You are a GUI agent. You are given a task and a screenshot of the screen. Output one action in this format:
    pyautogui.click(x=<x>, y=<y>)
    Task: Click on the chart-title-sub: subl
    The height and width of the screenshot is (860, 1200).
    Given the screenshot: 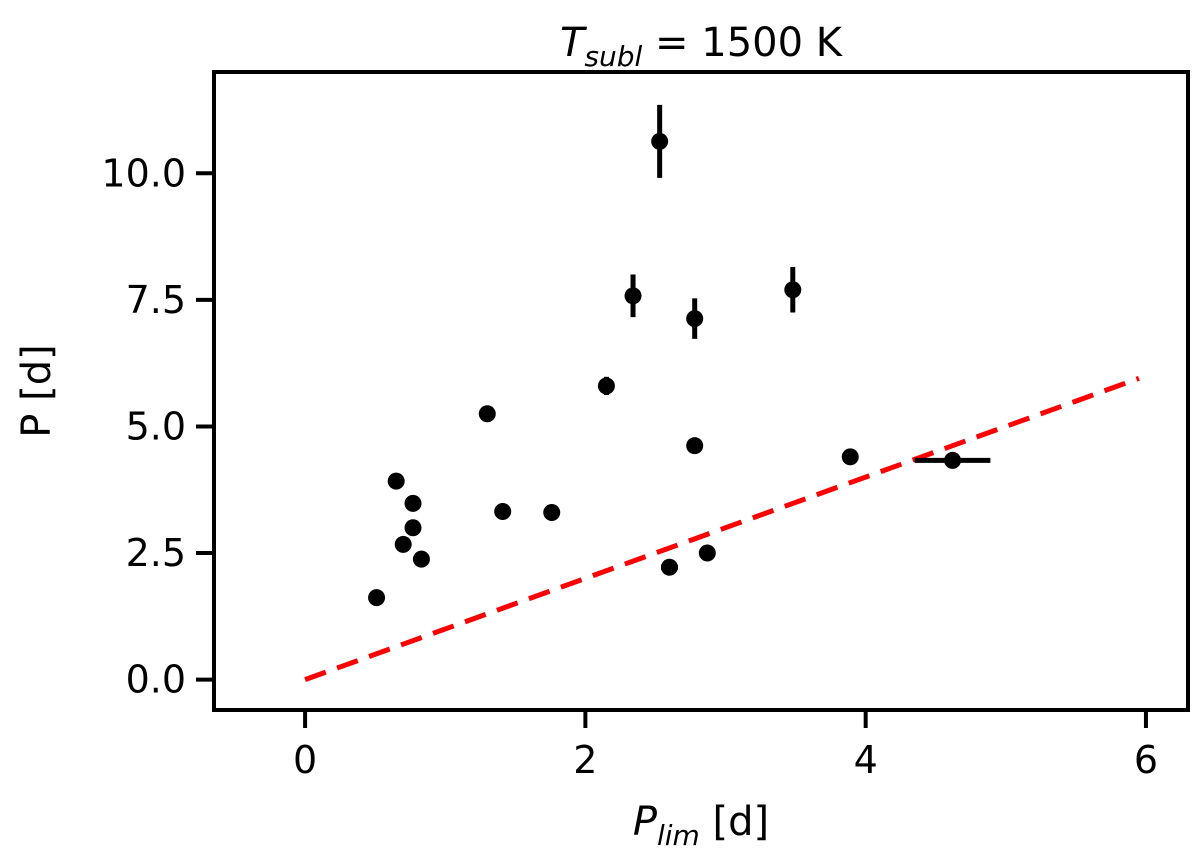 What is the action you would take?
    pyautogui.click(x=613, y=56)
    